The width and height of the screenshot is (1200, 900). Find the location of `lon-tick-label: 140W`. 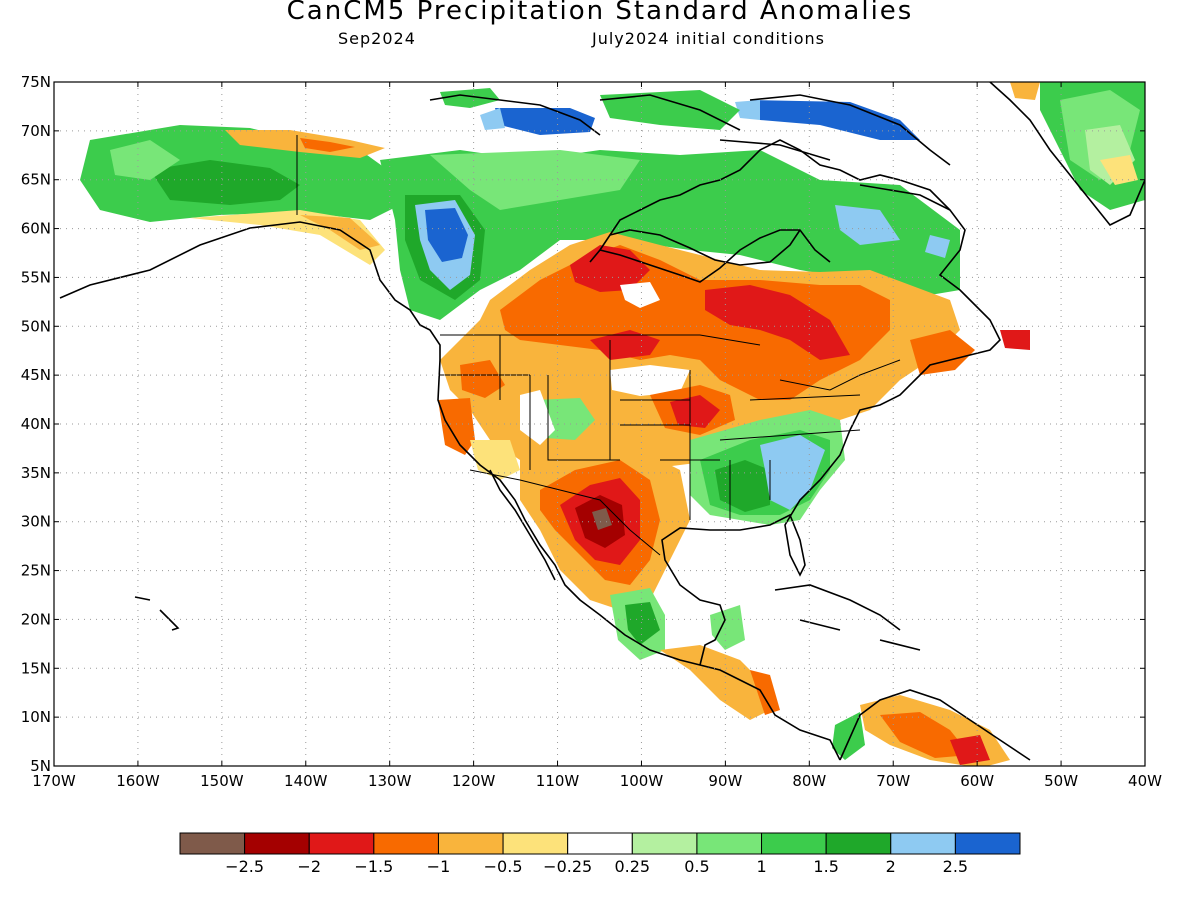

lon-tick-label: 140W is located at coordinates (306, 781).